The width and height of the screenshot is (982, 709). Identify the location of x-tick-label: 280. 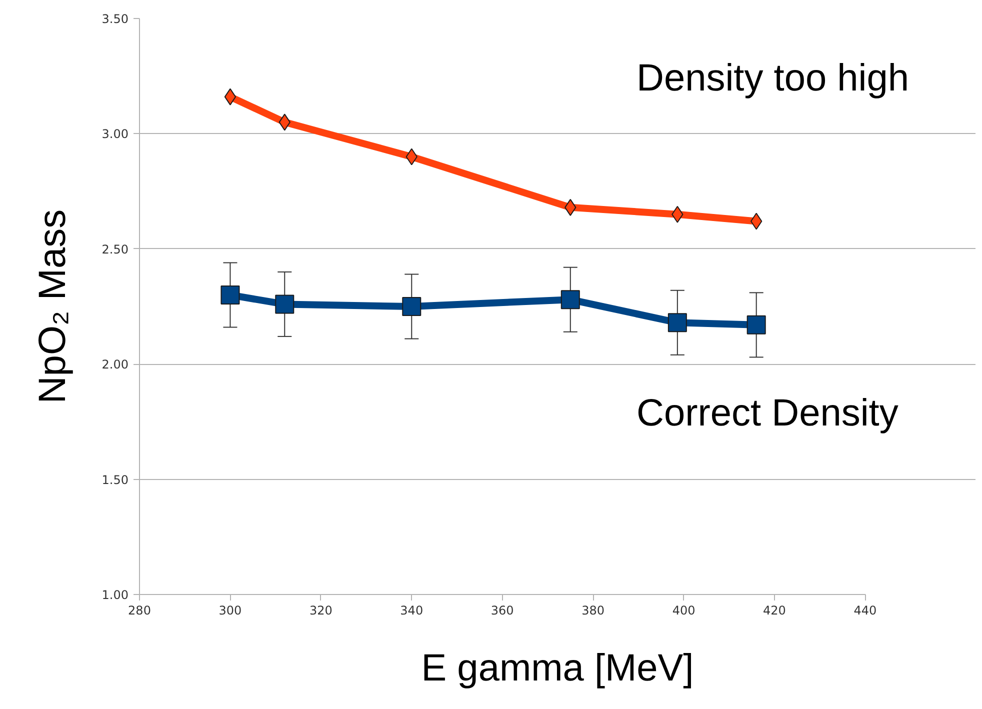
(139, 611).